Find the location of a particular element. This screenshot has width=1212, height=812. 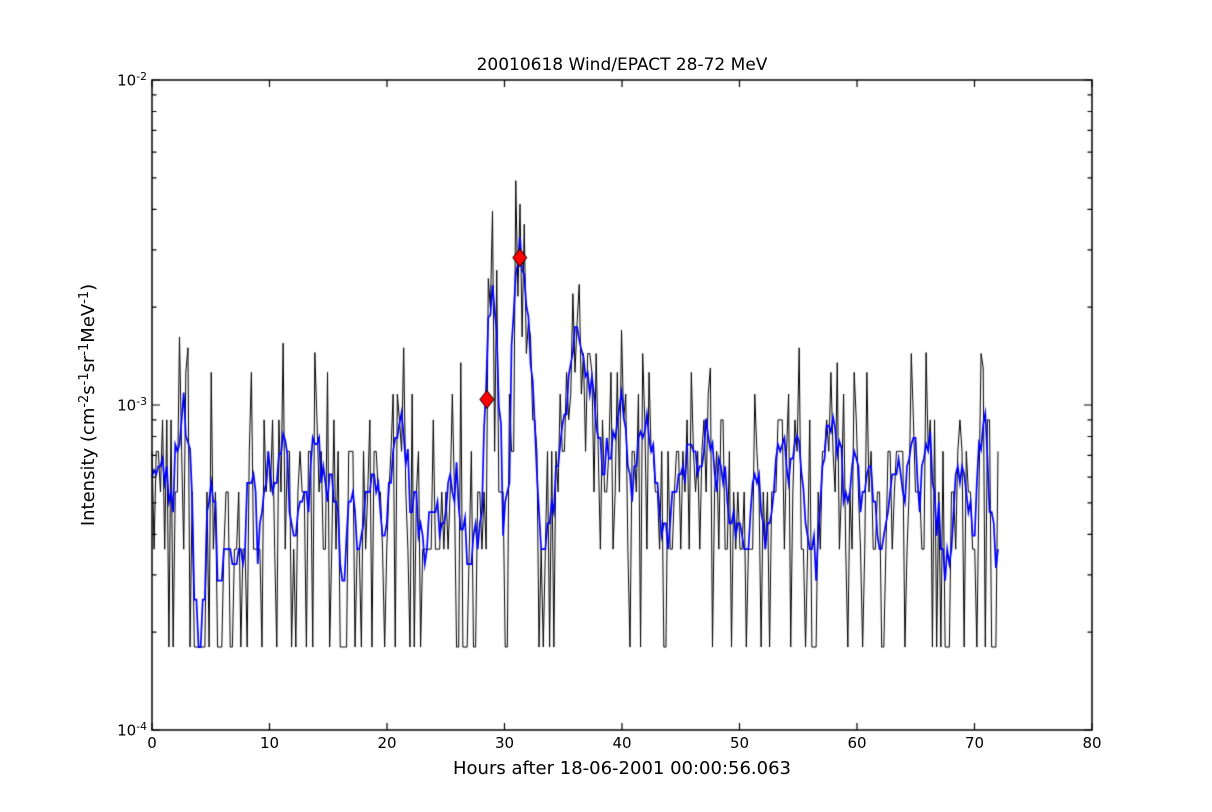

chart-title: 20010618 Wind/EPACT 28-72 MeV is located at coordinates (622, 65).